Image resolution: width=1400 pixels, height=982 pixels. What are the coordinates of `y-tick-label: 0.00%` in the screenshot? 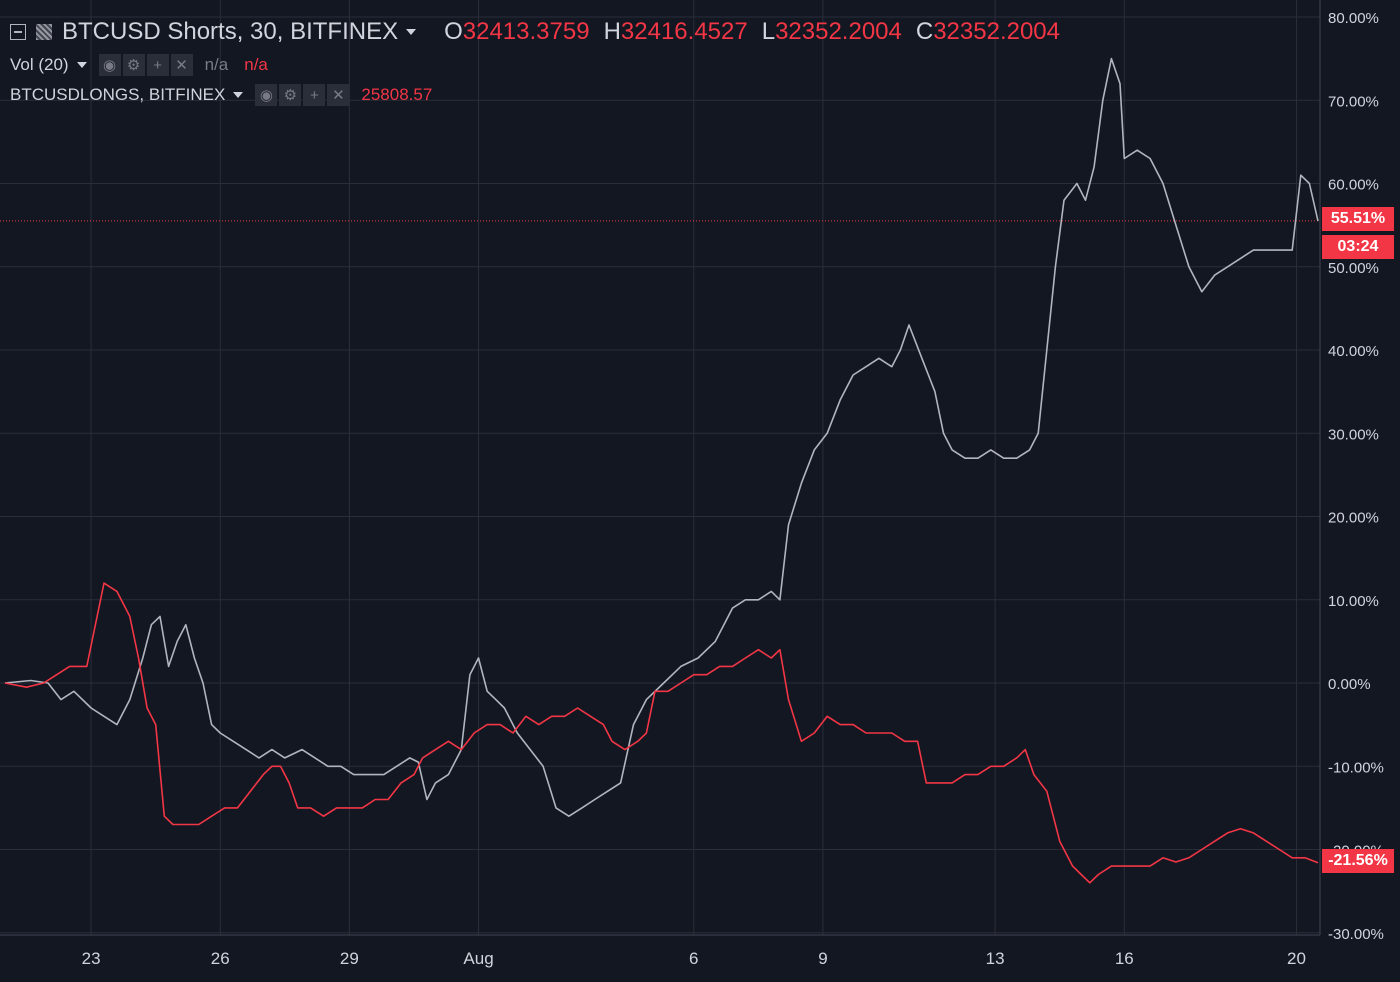 It's located at (1349, 684).